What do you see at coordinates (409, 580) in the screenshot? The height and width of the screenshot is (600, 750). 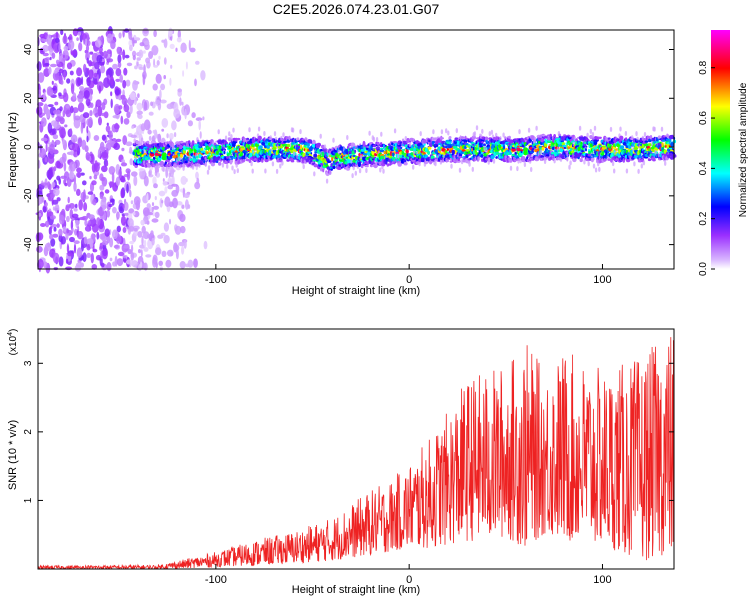 I see `snr-x-tick-label: 0` at bounding box center [409, 580].